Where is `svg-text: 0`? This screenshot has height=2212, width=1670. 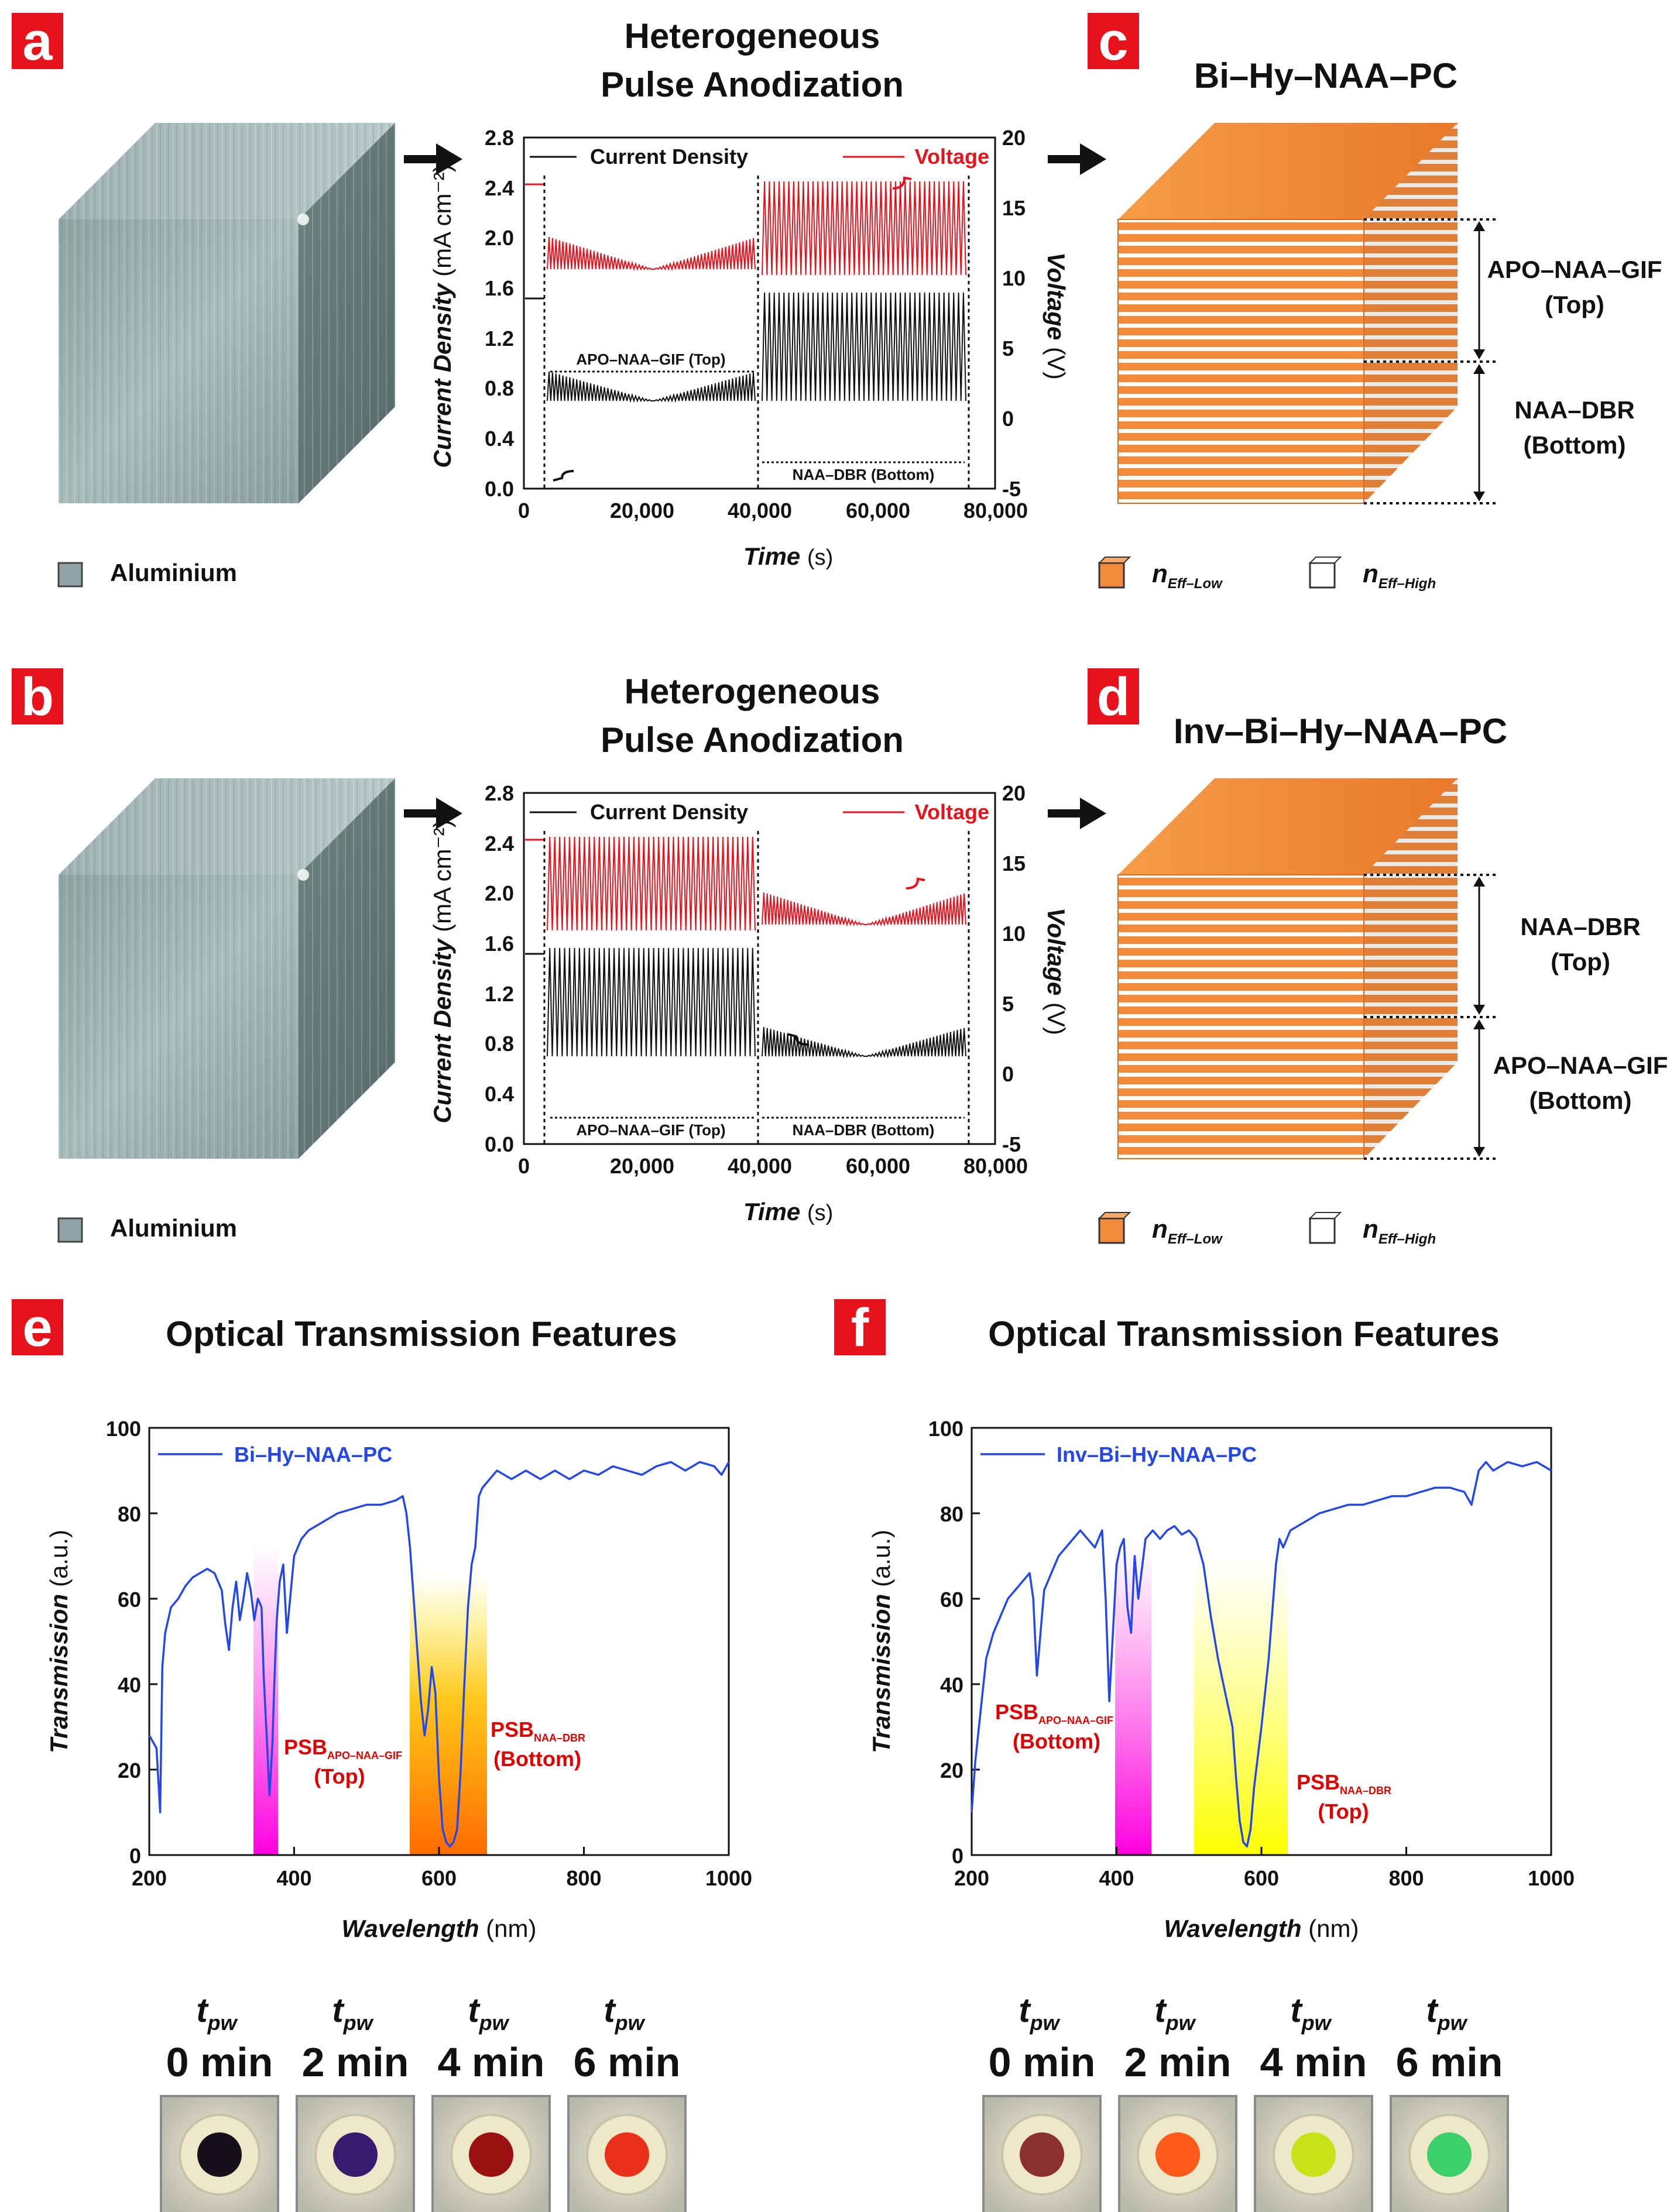 svg-text: 0 is located at coordinates (1008, 419).